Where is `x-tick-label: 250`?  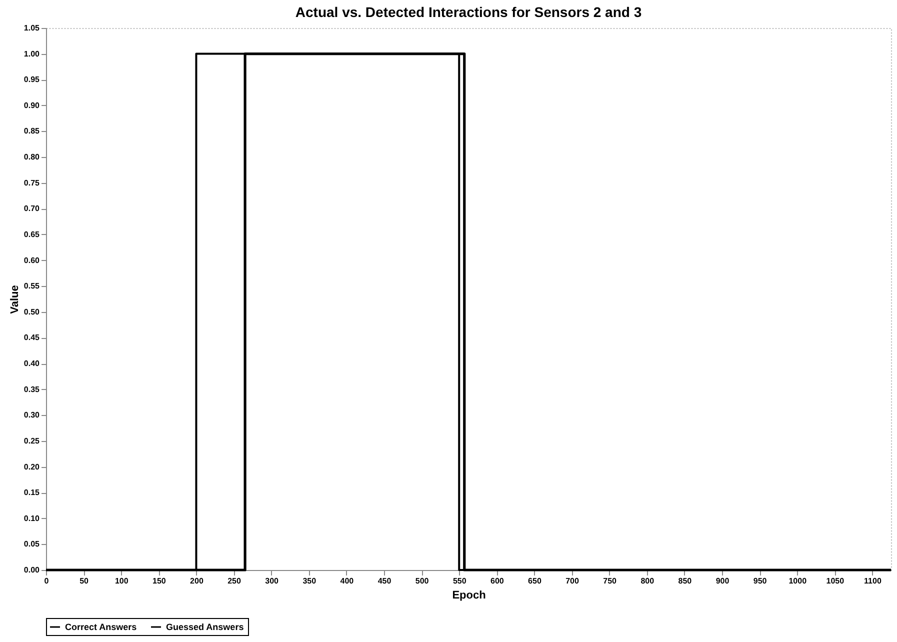 x-tick-label: 250 is located at coordinates (235, 581).